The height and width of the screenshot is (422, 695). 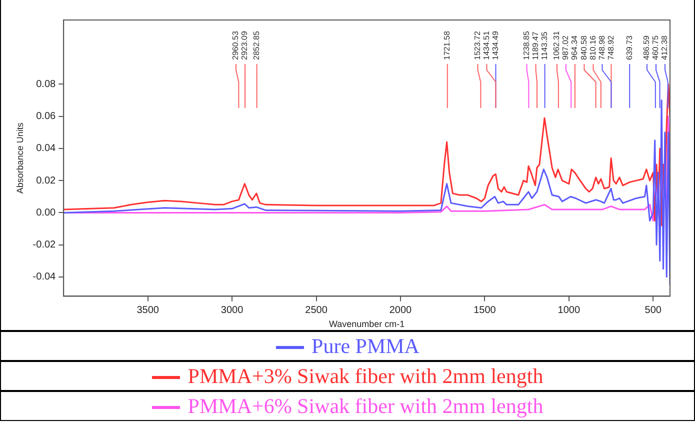 I want to click on ref-line-label: 486.59, so click(x=647, y=47).